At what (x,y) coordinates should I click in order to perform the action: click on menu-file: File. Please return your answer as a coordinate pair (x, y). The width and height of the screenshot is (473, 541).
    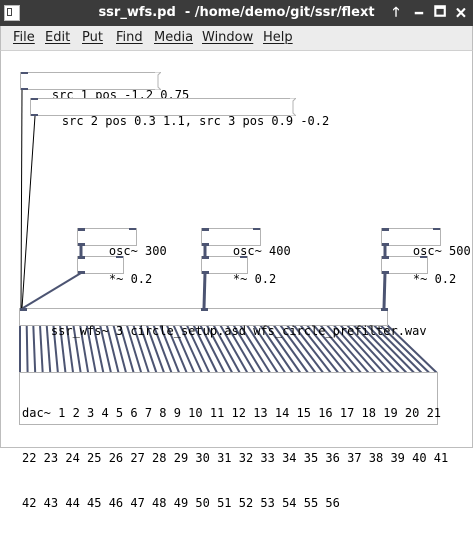
    Looking at the image, I should click on (24, 37).